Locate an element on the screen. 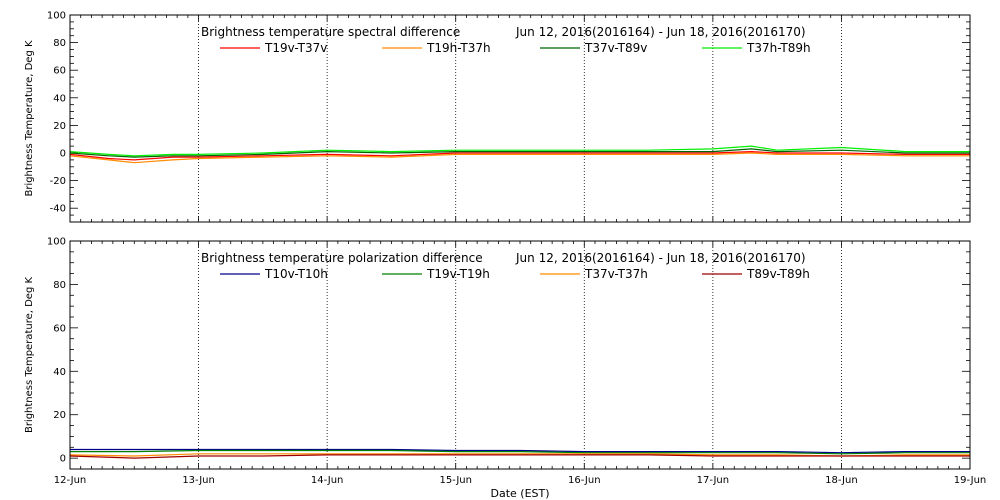  legend-label: T37h-T89h is located at coordinates (778, 48).